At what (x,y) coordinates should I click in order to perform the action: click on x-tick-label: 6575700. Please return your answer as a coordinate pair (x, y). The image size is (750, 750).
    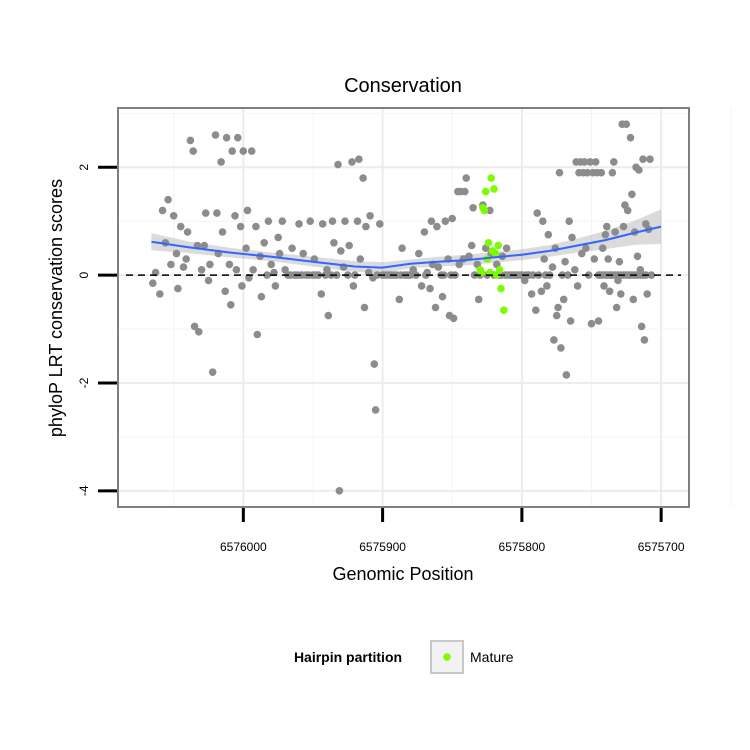
    Looking at the image, I should click on (661, 547).